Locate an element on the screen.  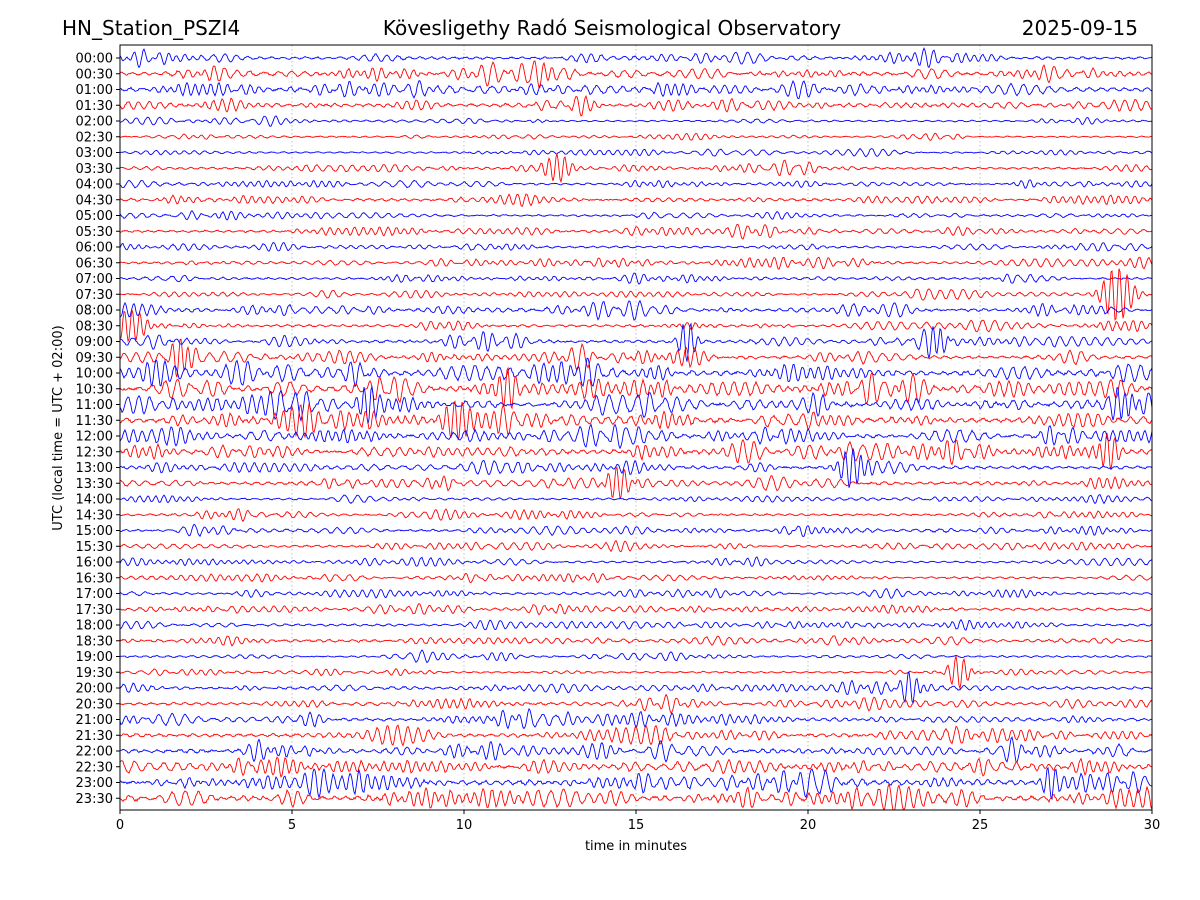
y-tick-label: 11:00 is located at coordinates (94, 405).